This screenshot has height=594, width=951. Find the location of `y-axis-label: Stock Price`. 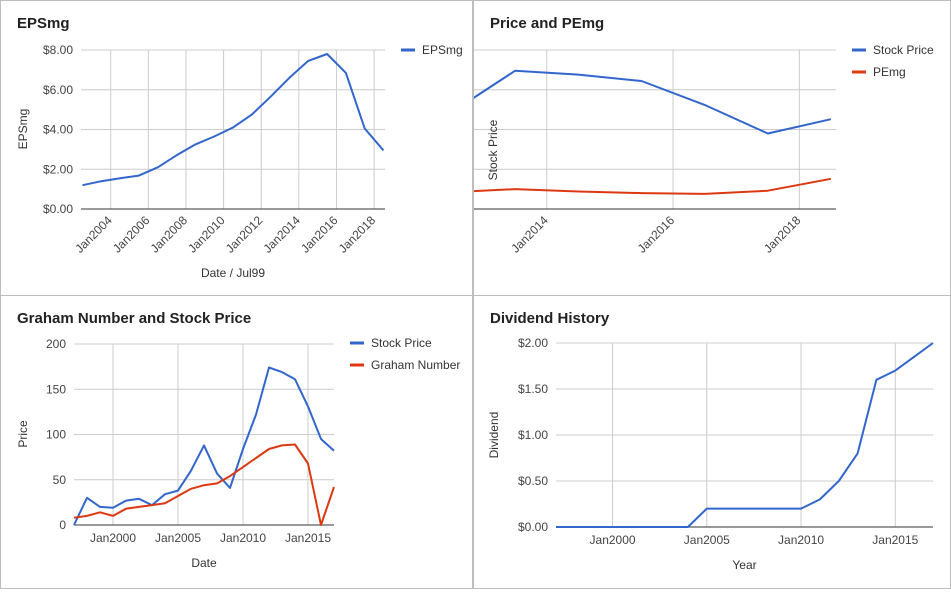

y-axis-label: Stock Price is located at coordinates (493, 149).